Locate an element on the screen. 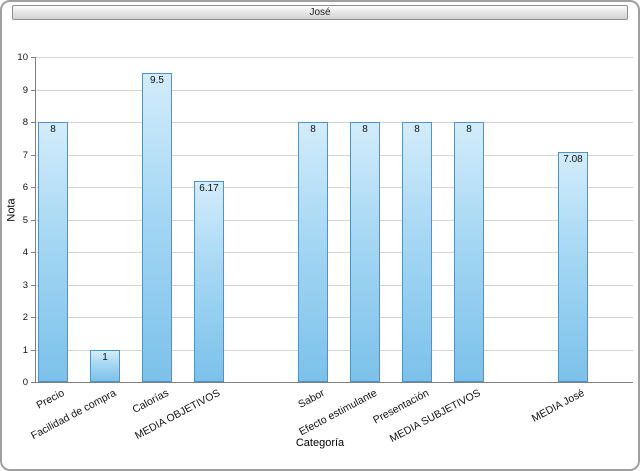 Image resolution: width=640 pixels, height=471 pixels. y-tick-label: 3 is located at coordinates (25, 285).